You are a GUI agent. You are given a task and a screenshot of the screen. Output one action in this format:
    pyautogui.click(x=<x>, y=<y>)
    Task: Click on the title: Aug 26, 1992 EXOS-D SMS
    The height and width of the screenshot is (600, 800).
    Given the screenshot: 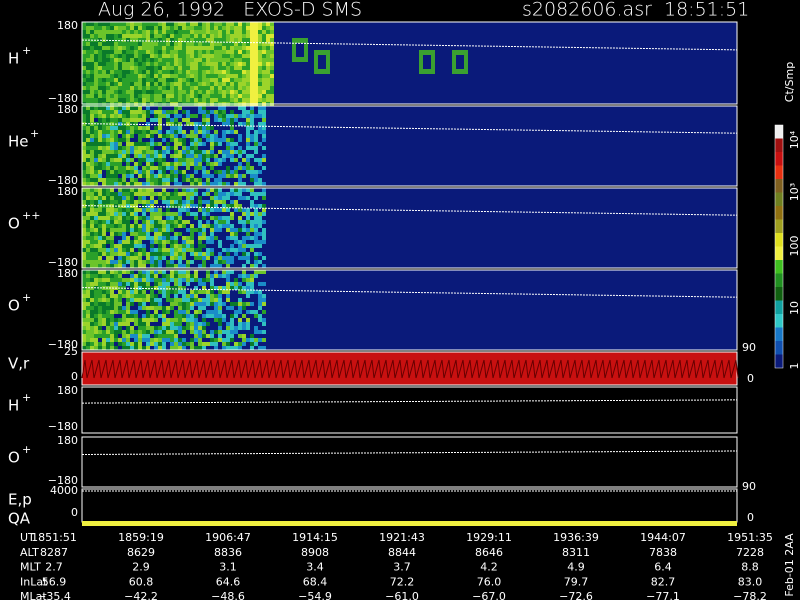 What is the action you would take?
    pyautogui.click(x=230, y=10)
    